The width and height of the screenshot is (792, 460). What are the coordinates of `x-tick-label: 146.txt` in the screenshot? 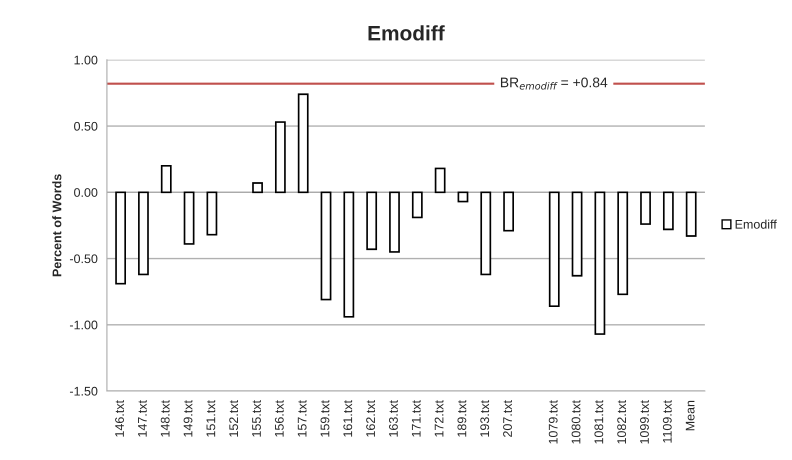 It's located at (119, 418).